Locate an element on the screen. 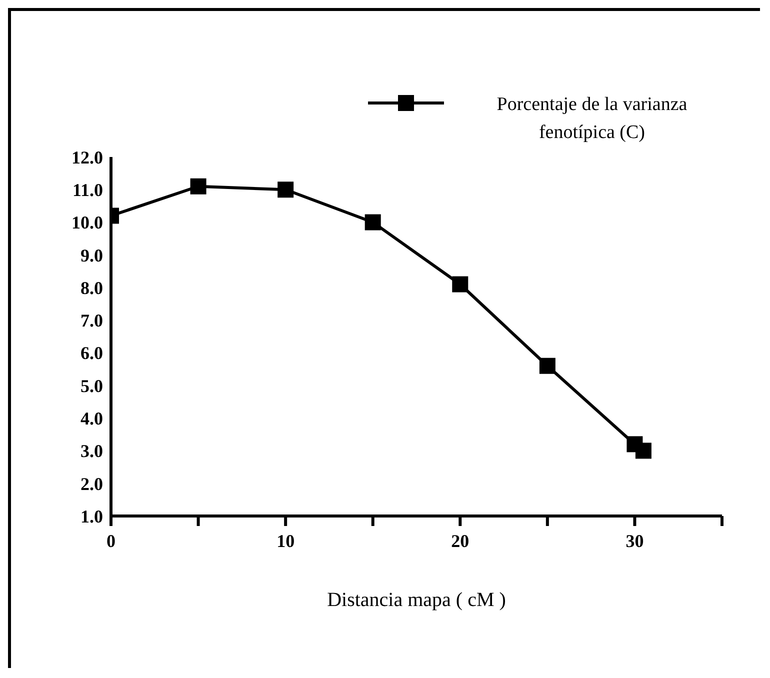 The height and width of the screenshot is (678, 770). y-tick-label: 10.0 is located at coordinates (87, 222).